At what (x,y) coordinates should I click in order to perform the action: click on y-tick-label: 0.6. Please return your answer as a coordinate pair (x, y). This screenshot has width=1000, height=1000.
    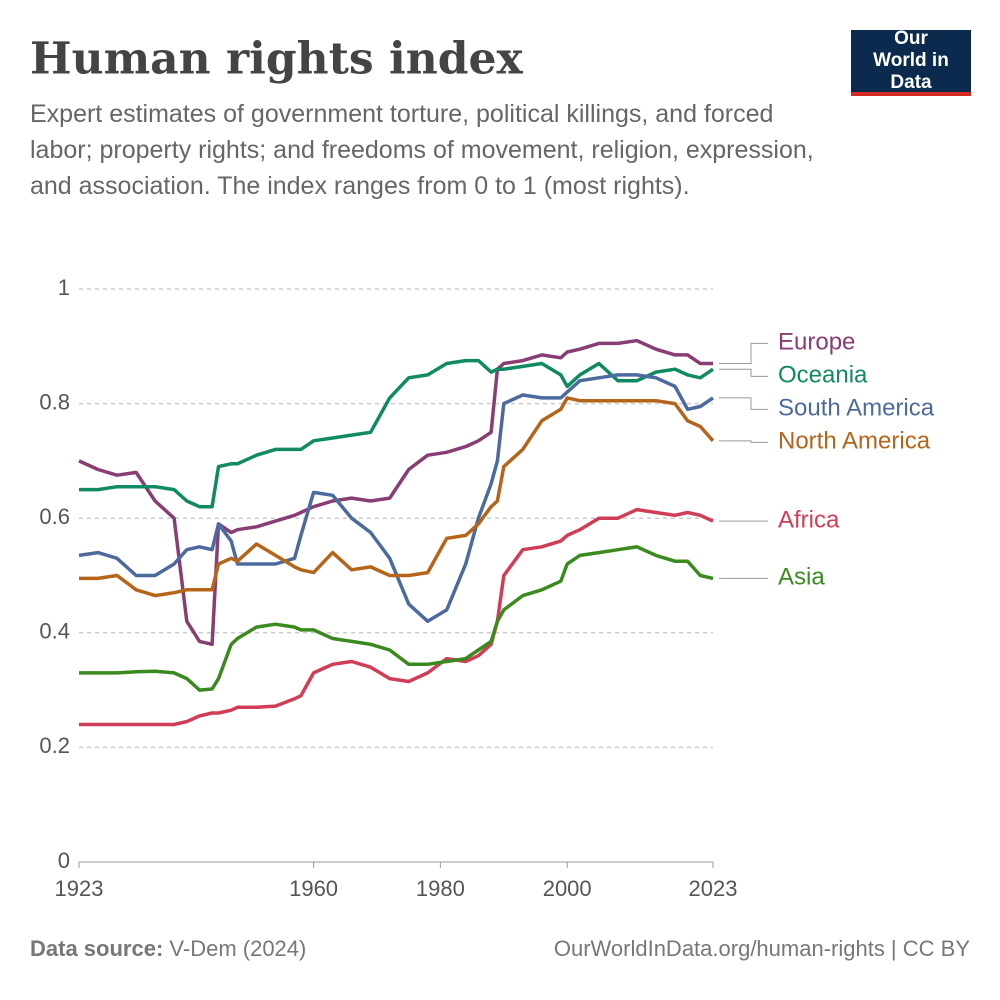
    Looking at the image, I should click on (54, 516).